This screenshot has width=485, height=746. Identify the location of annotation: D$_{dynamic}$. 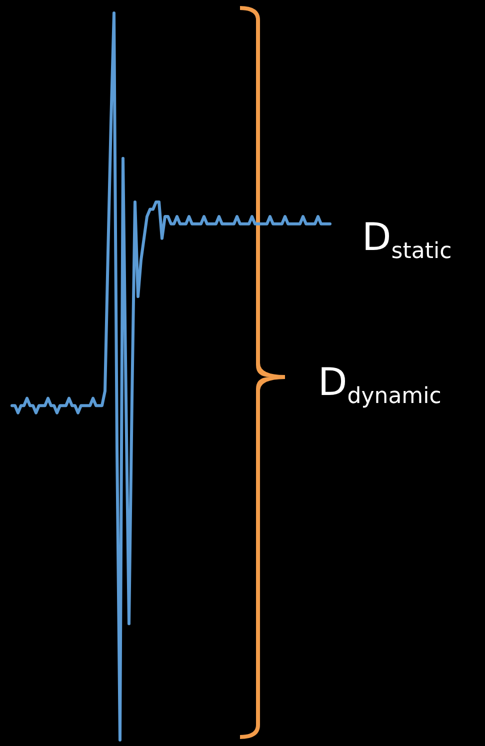
(380, 384).